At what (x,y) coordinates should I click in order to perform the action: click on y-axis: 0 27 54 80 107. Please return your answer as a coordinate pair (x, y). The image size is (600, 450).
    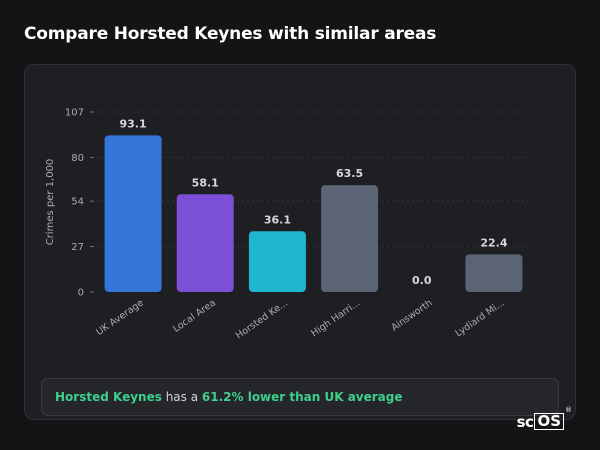
    Looking at the image, I should click on (79, 203).